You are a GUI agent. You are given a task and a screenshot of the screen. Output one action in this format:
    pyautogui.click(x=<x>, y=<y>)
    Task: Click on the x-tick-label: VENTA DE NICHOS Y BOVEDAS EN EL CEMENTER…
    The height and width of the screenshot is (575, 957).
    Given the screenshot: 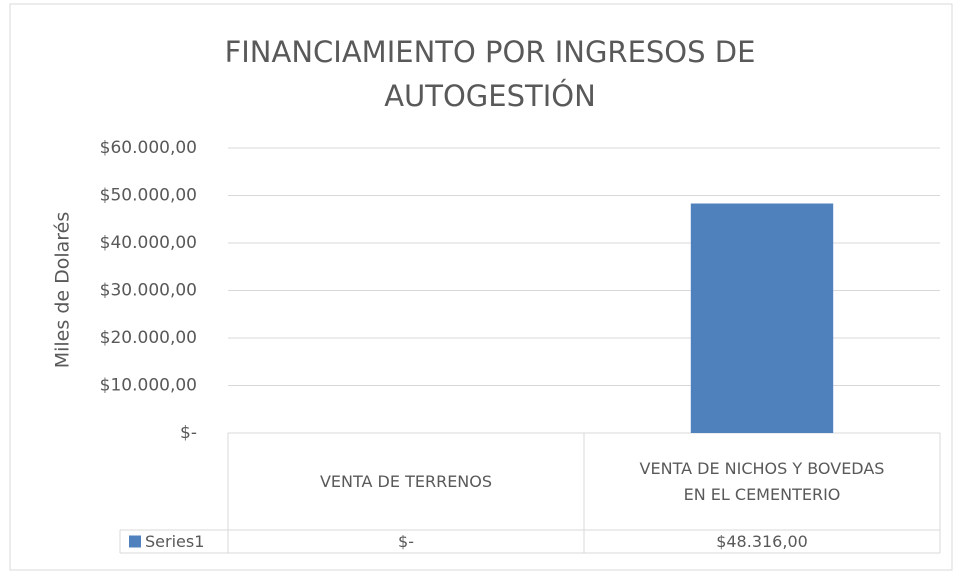 What is the action you would take?
    pyautogui.click(x=762, y=481)
    